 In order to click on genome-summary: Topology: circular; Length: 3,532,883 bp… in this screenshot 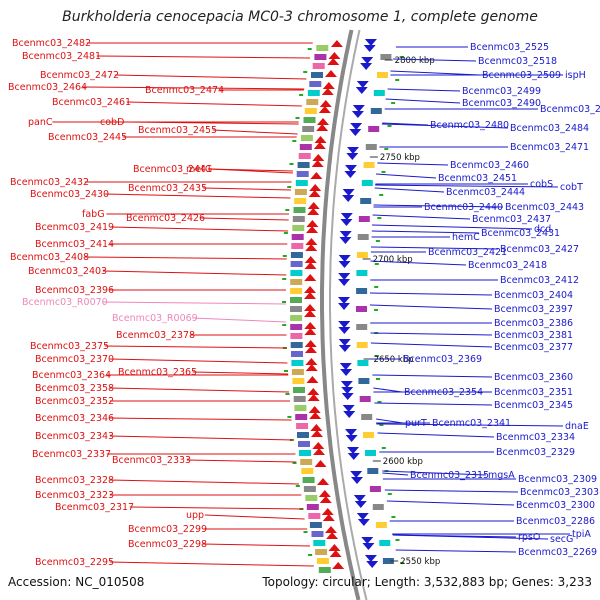, I will do `click(427, 582)`.